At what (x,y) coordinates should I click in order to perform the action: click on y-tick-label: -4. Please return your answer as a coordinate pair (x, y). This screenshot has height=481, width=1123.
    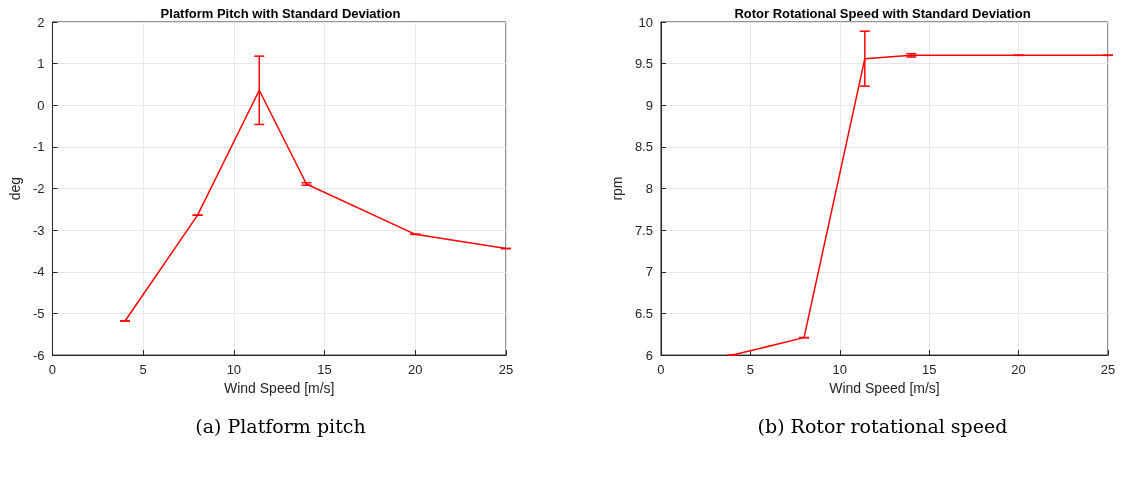
    Looking at the image, I should click on (38, 272).